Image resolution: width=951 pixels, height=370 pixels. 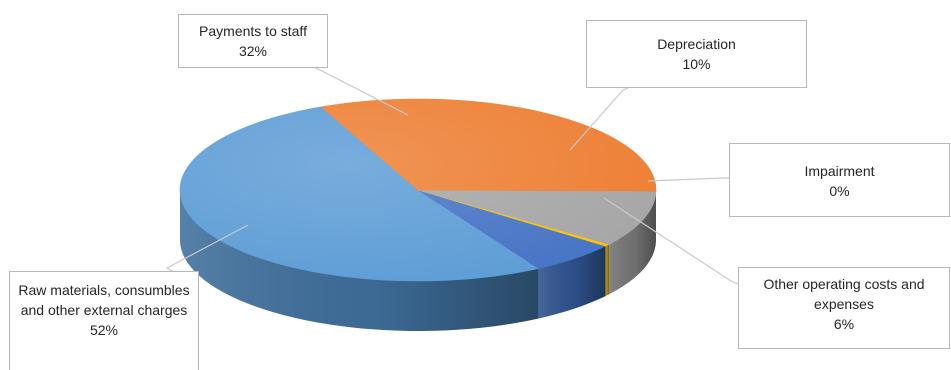 I want to click on label-other-operating-costs: Other operating costs and expenses 6%, so click(x=844, y=308).